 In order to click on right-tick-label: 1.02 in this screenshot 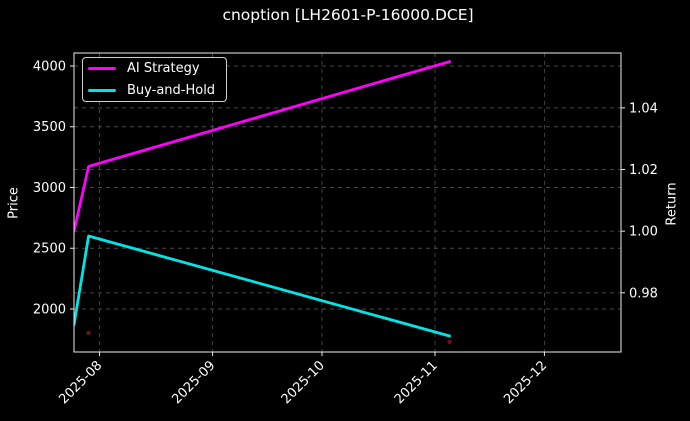, I will do `click(643, 170)`.